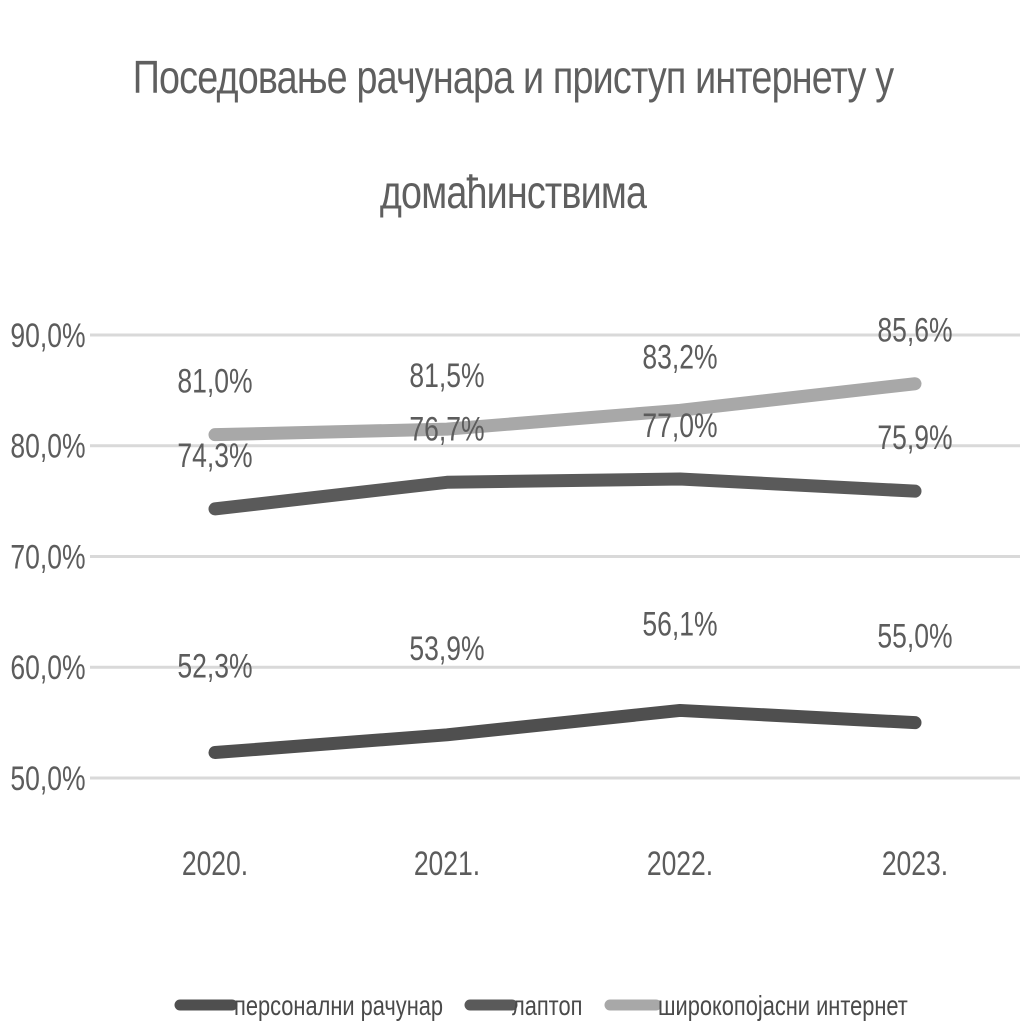 The height and width of the screenshot is (1033, 1026). I want to click on data-label: 56,1%, so click(679, 624).